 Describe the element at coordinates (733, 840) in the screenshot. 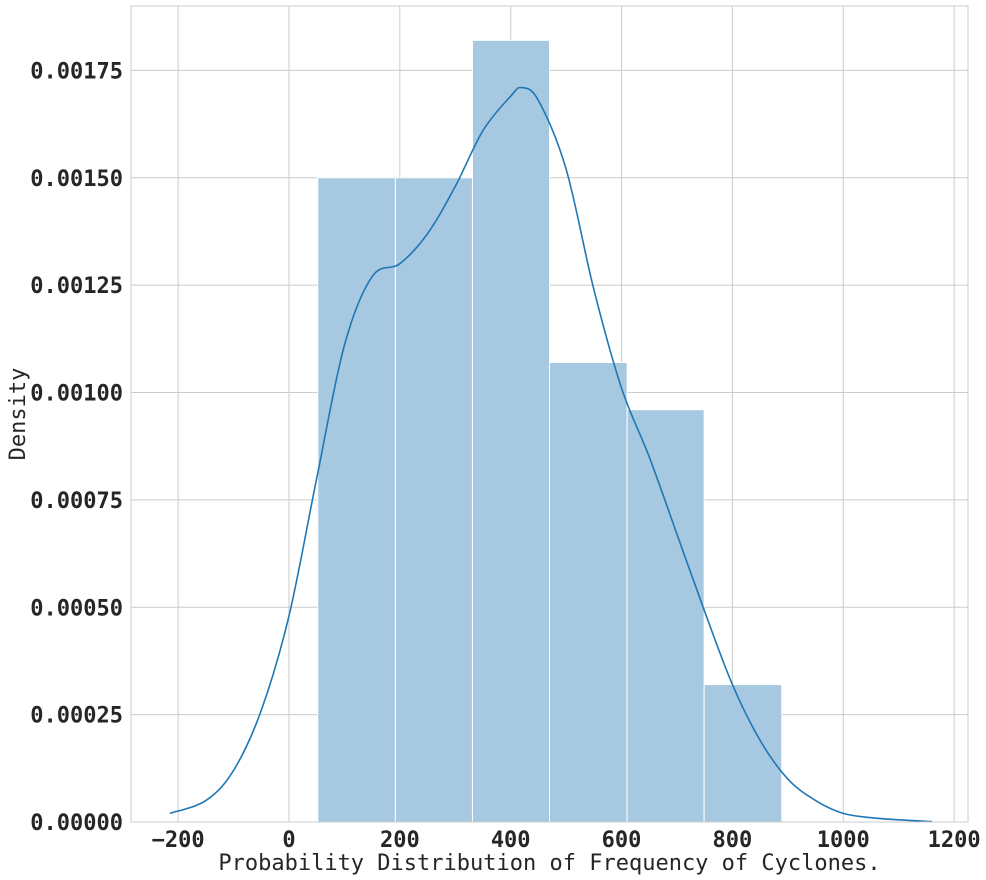

I see `x-tick-label-5: 800` at that location.